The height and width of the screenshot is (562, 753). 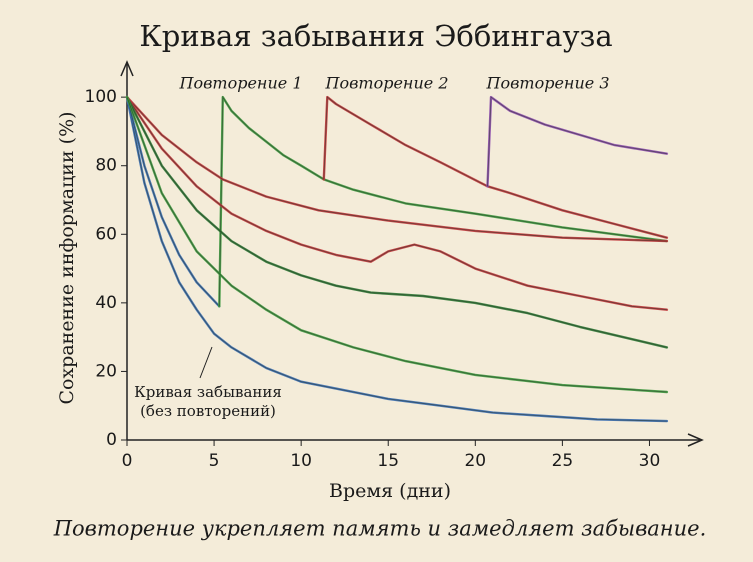 What do you see at coordinates (106, 303) in the screenshot?
I see `y-tick-label: 40` at bounding box center [106, 303].